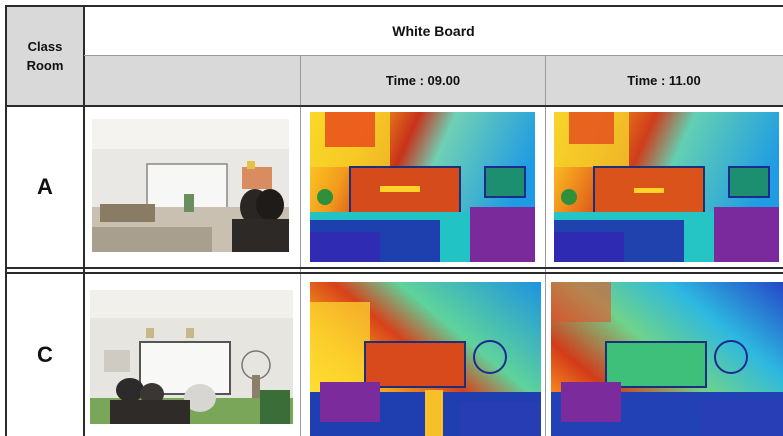 The height and width of the screenshot is (436, 783). Describe the element at coordinates (192, 80) in the screenshot. I see `empty-subheader` at that location.